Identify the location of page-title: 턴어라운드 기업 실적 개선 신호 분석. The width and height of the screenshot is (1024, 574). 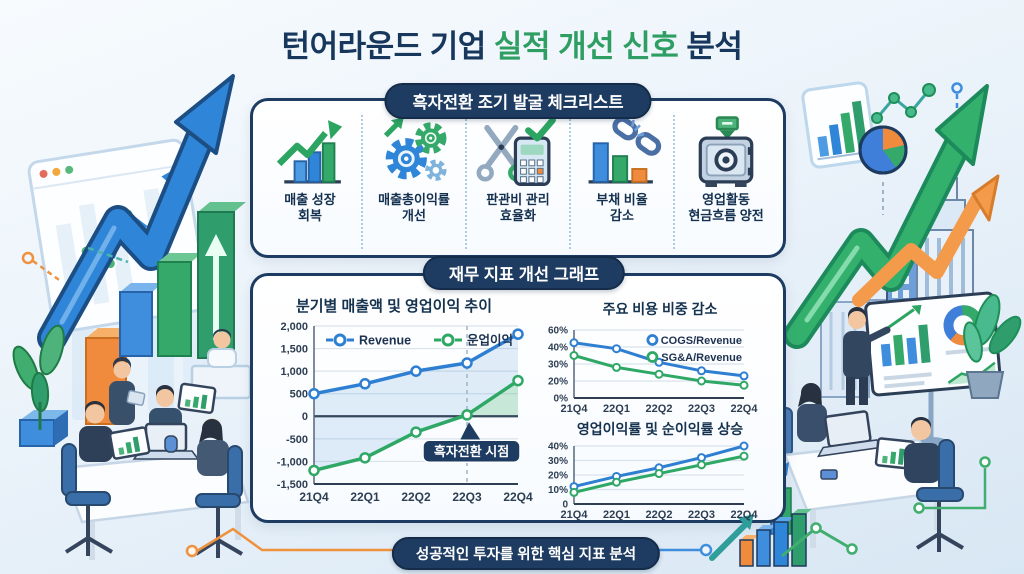
(512, 43).